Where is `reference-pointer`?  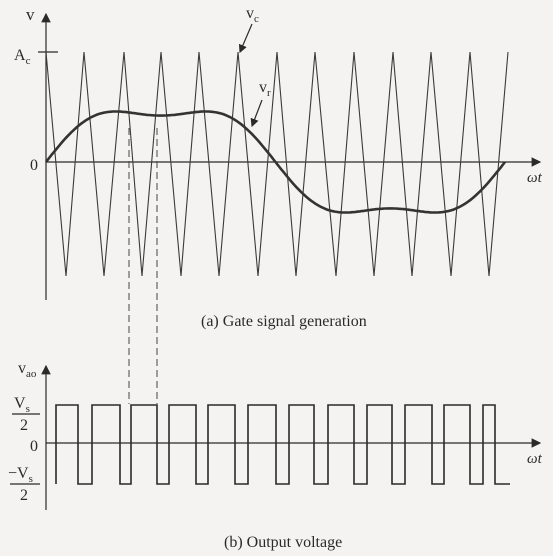
reference-pointer is located at coordinates (256, 113).